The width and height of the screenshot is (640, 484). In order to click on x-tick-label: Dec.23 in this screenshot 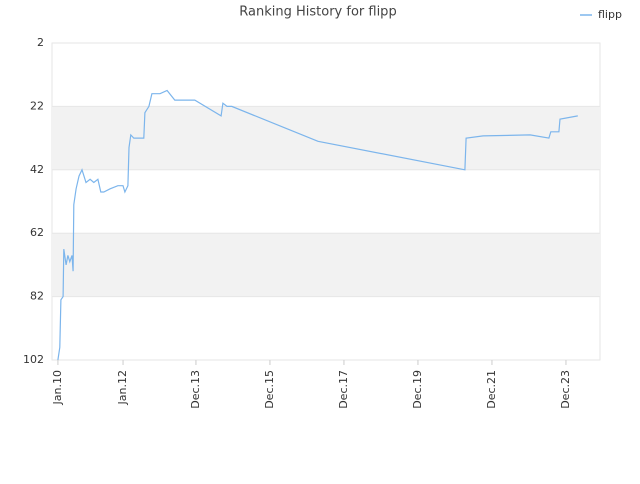, I will do `click(565, 389)`.